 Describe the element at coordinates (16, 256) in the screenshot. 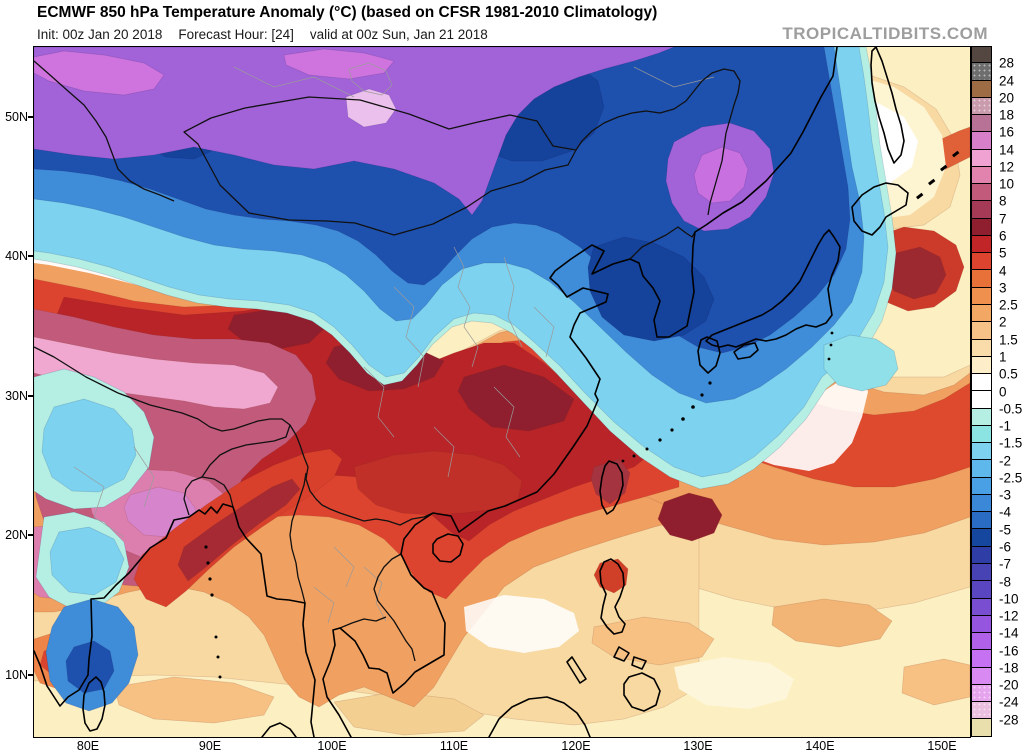

I see `lat-label-40N: 40N` at that location.